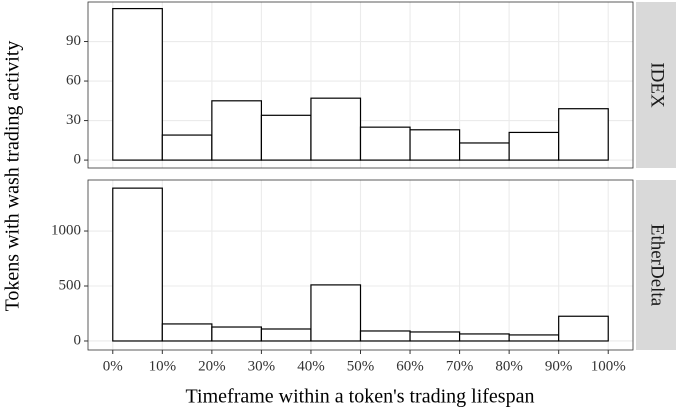  Describe the element at coordinates (460, 366) in the screenshot. I see `x-tick-label: 70%` at that location.